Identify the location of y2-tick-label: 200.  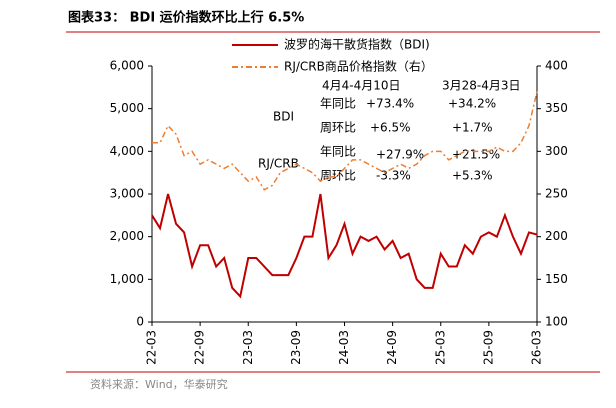
(556, 236).